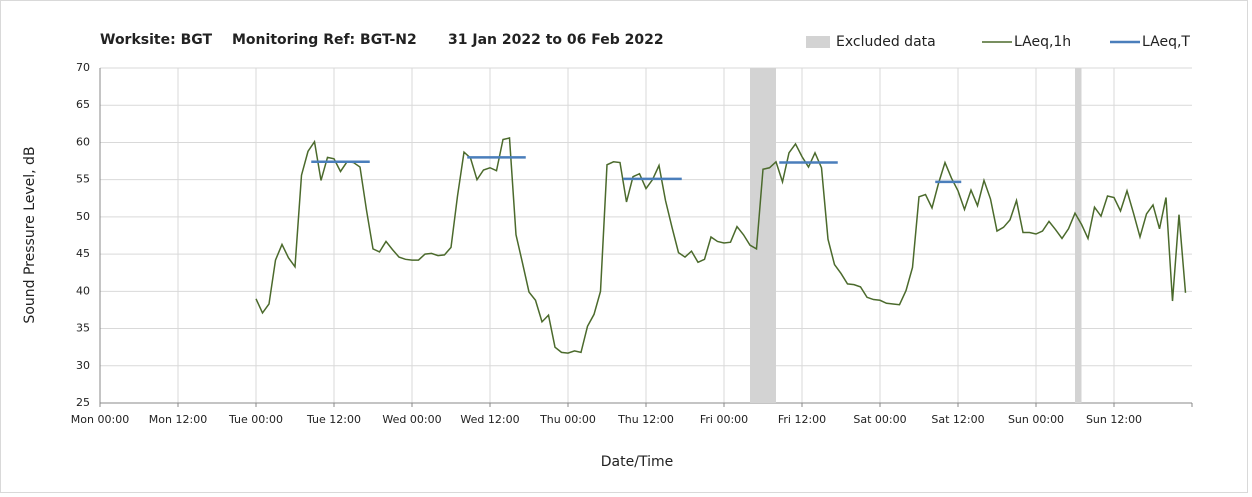  What do you see at coordinates (818, 42) in the screenshot?
I see `legend-swatch` at bounding box center [818, 42].